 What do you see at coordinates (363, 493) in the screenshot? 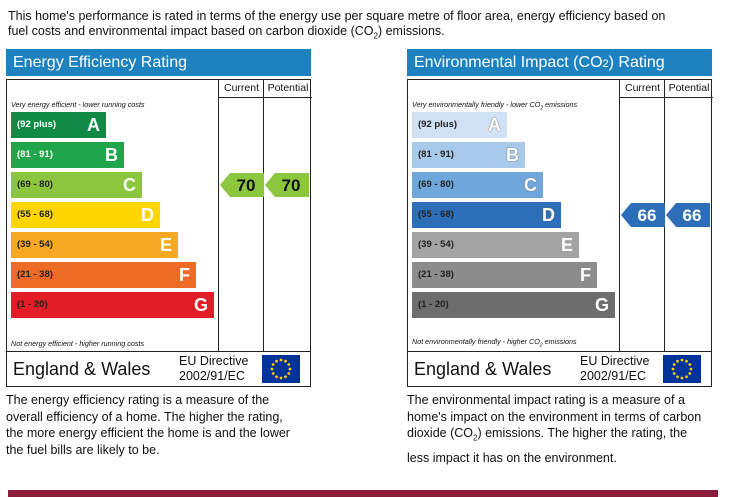
I see `footer-band` at bounding box center [363, 493].